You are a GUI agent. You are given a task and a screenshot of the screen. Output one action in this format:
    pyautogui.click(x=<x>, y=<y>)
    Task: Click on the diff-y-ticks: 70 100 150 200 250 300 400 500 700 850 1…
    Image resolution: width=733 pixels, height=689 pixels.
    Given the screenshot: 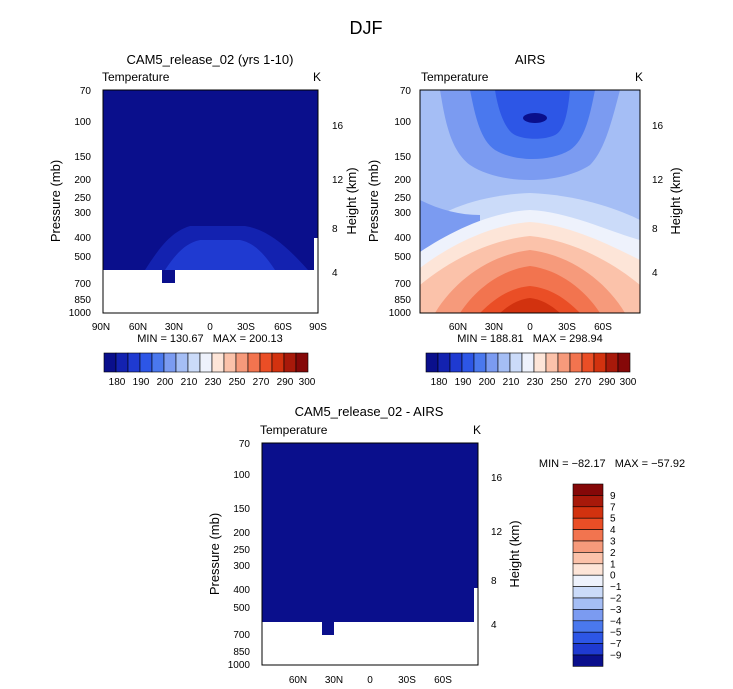 What is the action you would take?
    pyautogui.click(x=239, y=555)
    